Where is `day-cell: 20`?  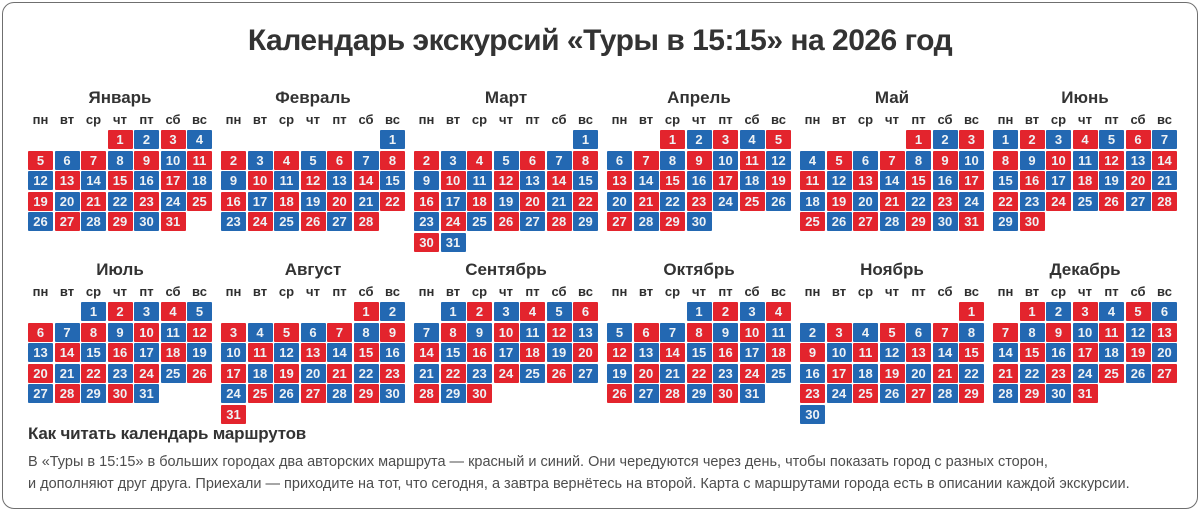
day-cell: 20 is located at coordinates (646, 373).